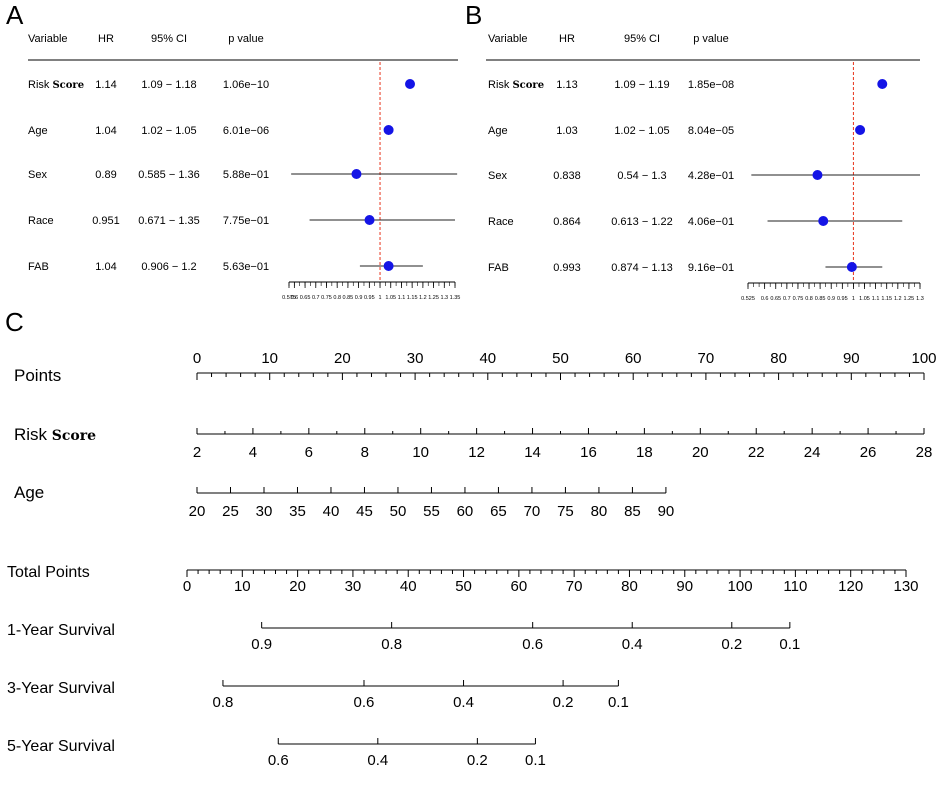 The image size is (948, 789). Describe the element at coordinates (599, 511) in the screenshot. I see `age-tick-label: 80` at that location.